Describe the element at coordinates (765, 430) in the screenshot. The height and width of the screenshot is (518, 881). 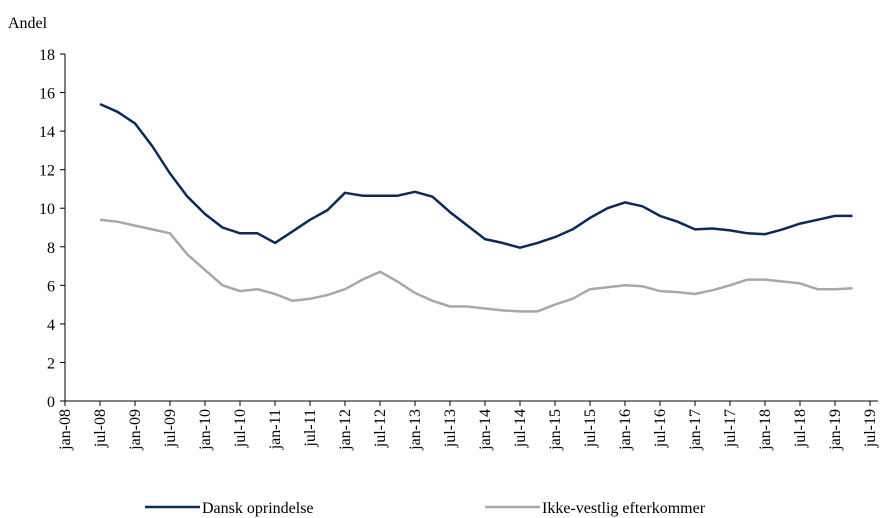
I see `x-tick-label: jan-18` at that location.